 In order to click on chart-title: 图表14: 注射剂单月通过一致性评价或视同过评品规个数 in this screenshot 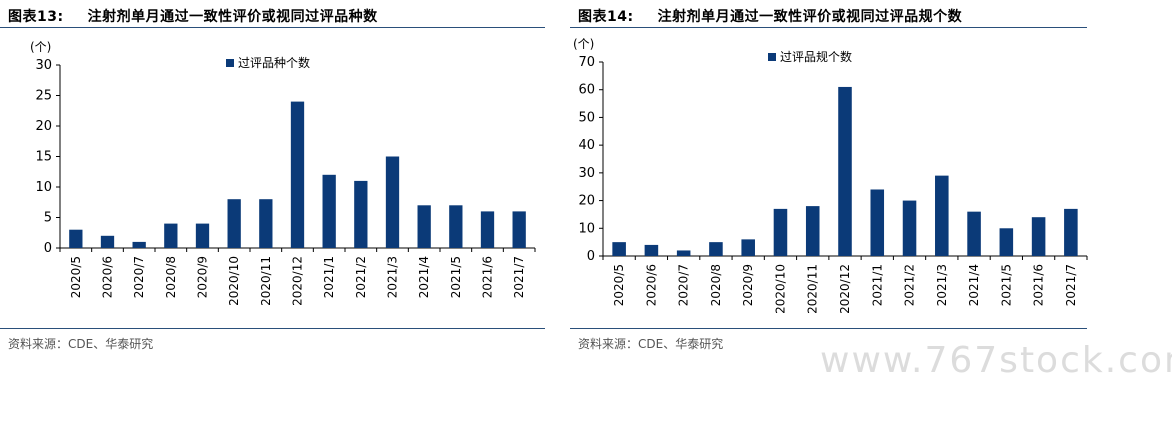, I will do `click(770, 16)`.